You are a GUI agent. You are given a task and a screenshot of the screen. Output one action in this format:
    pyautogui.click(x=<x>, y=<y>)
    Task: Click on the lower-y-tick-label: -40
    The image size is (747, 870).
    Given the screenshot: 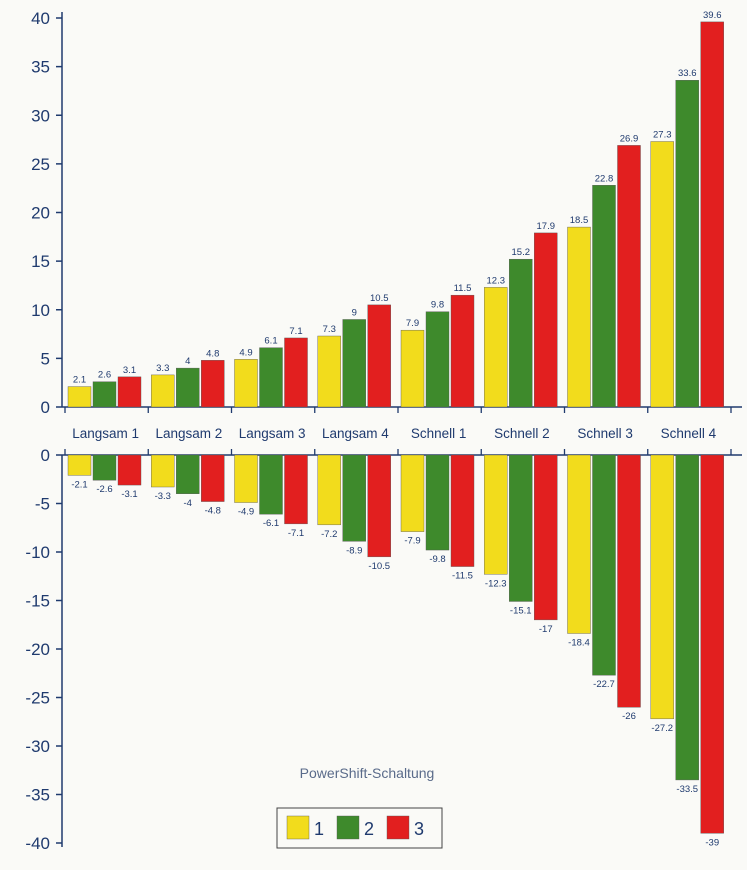 What is the action you would take?
    pyautogui.click(x=37, y=843)
    